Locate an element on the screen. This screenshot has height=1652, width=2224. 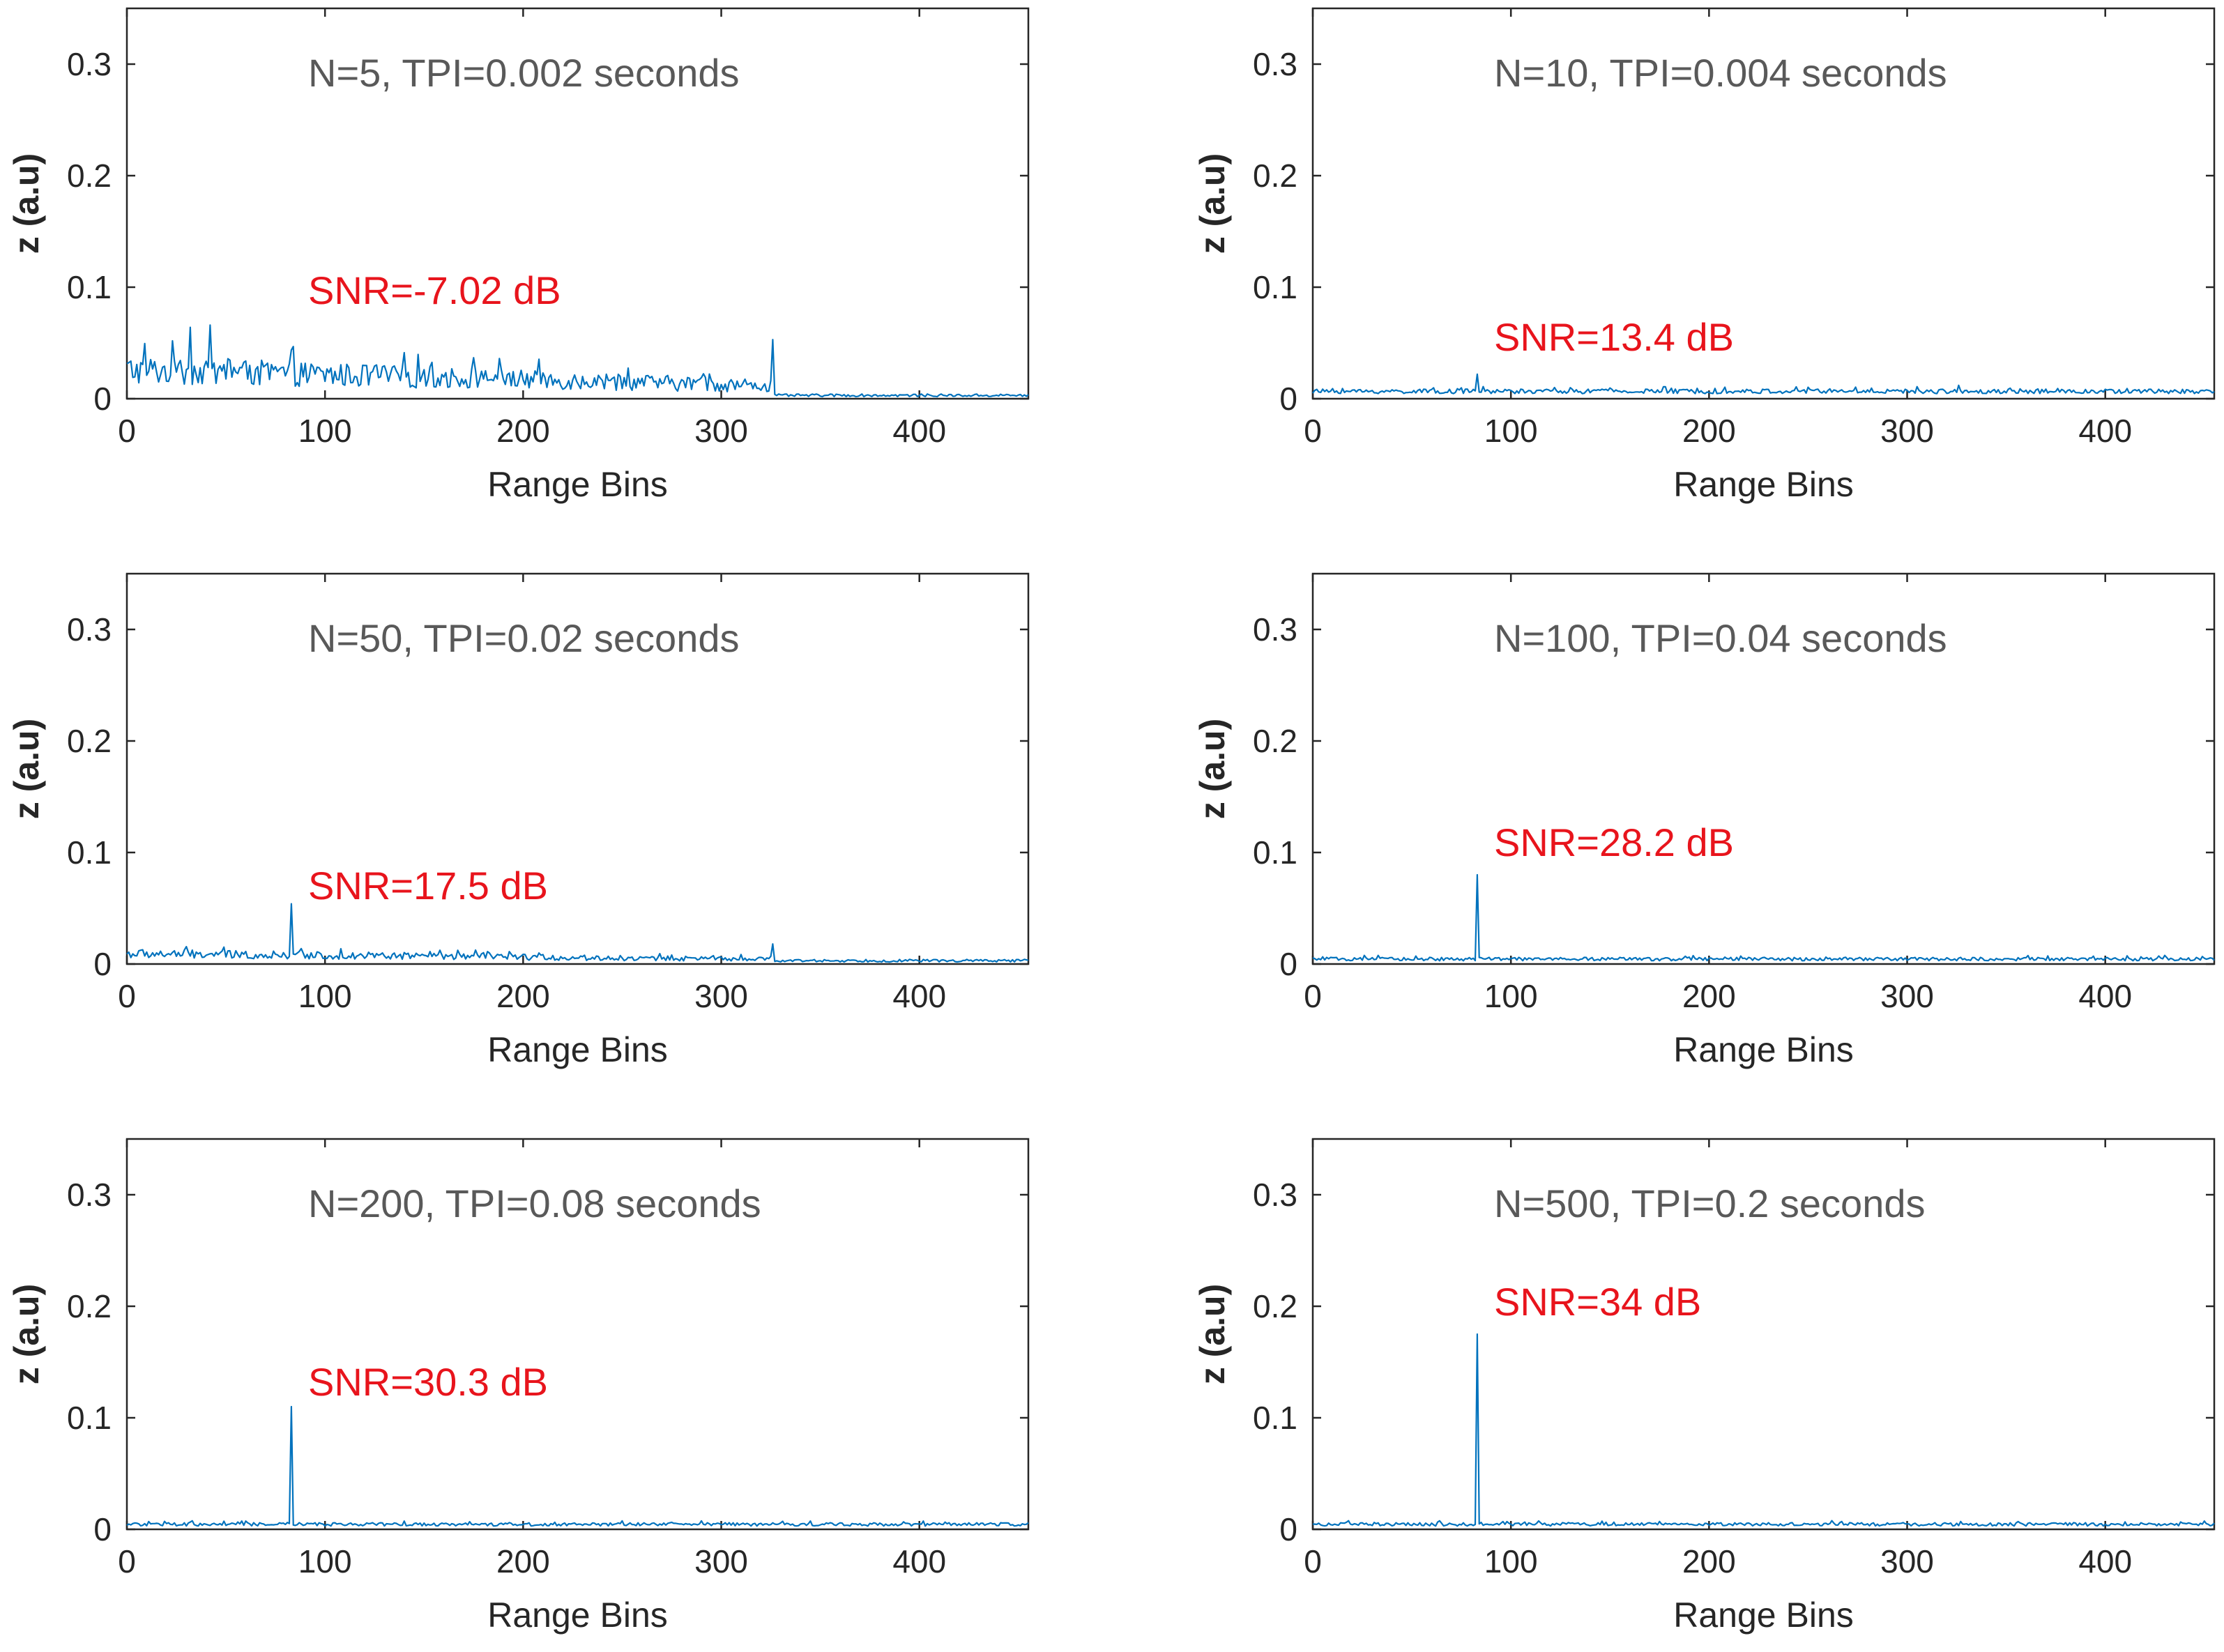
snr-annotation: SNR=17.5 dB is located at coordinates (428, 886).